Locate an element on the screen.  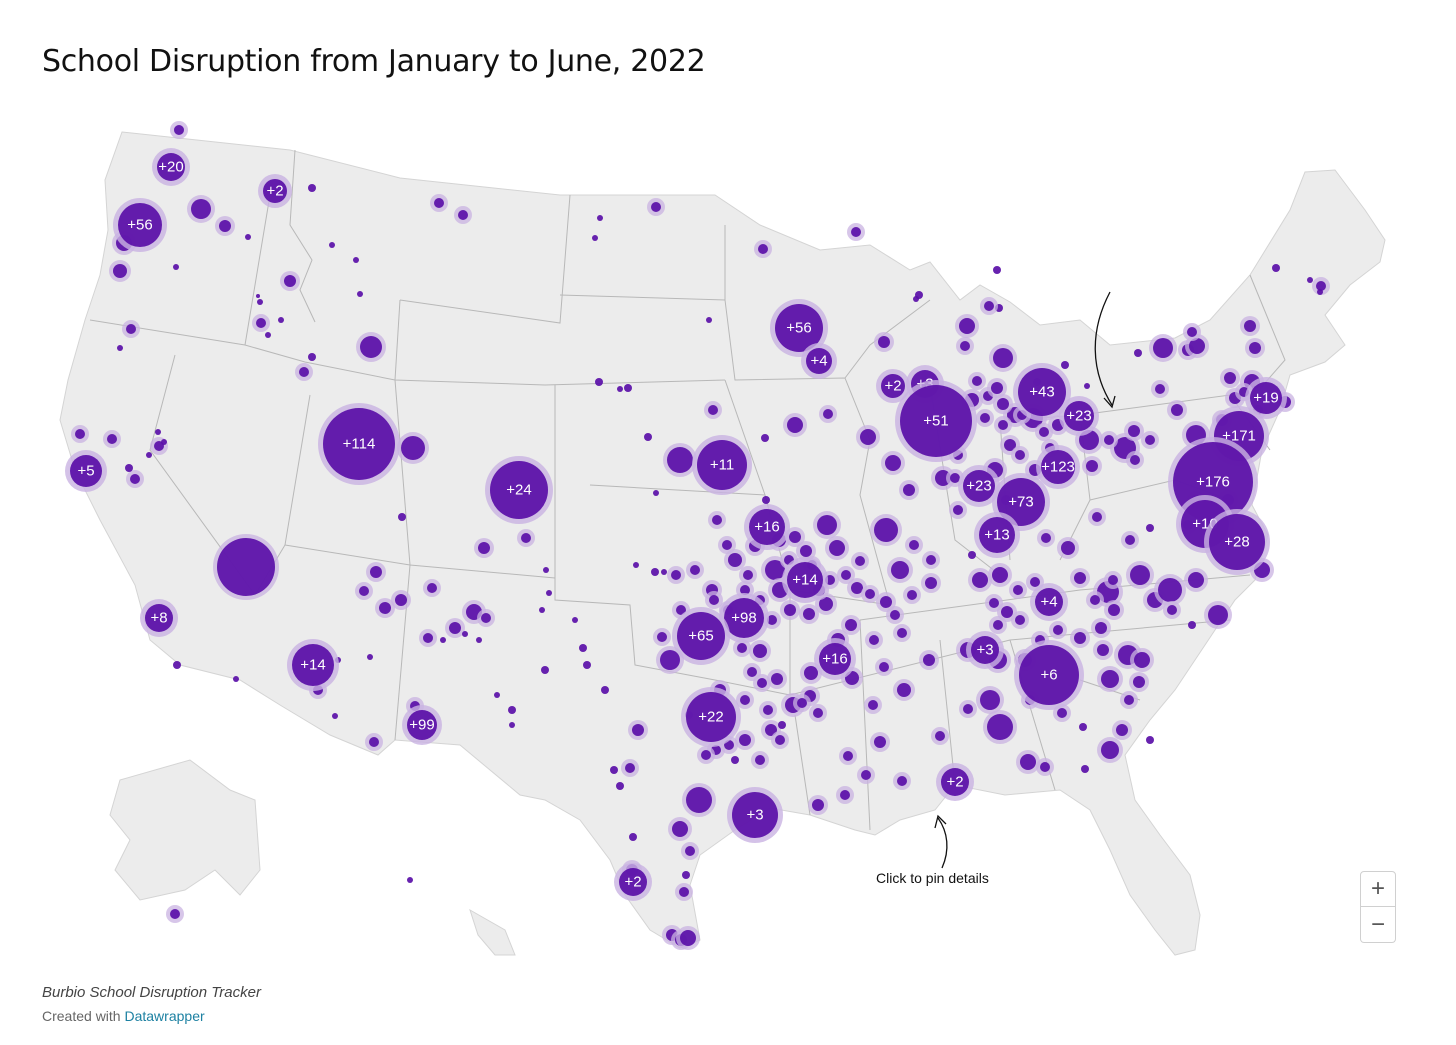
zoom-out-button: − is located at coordinates (1378, 925).